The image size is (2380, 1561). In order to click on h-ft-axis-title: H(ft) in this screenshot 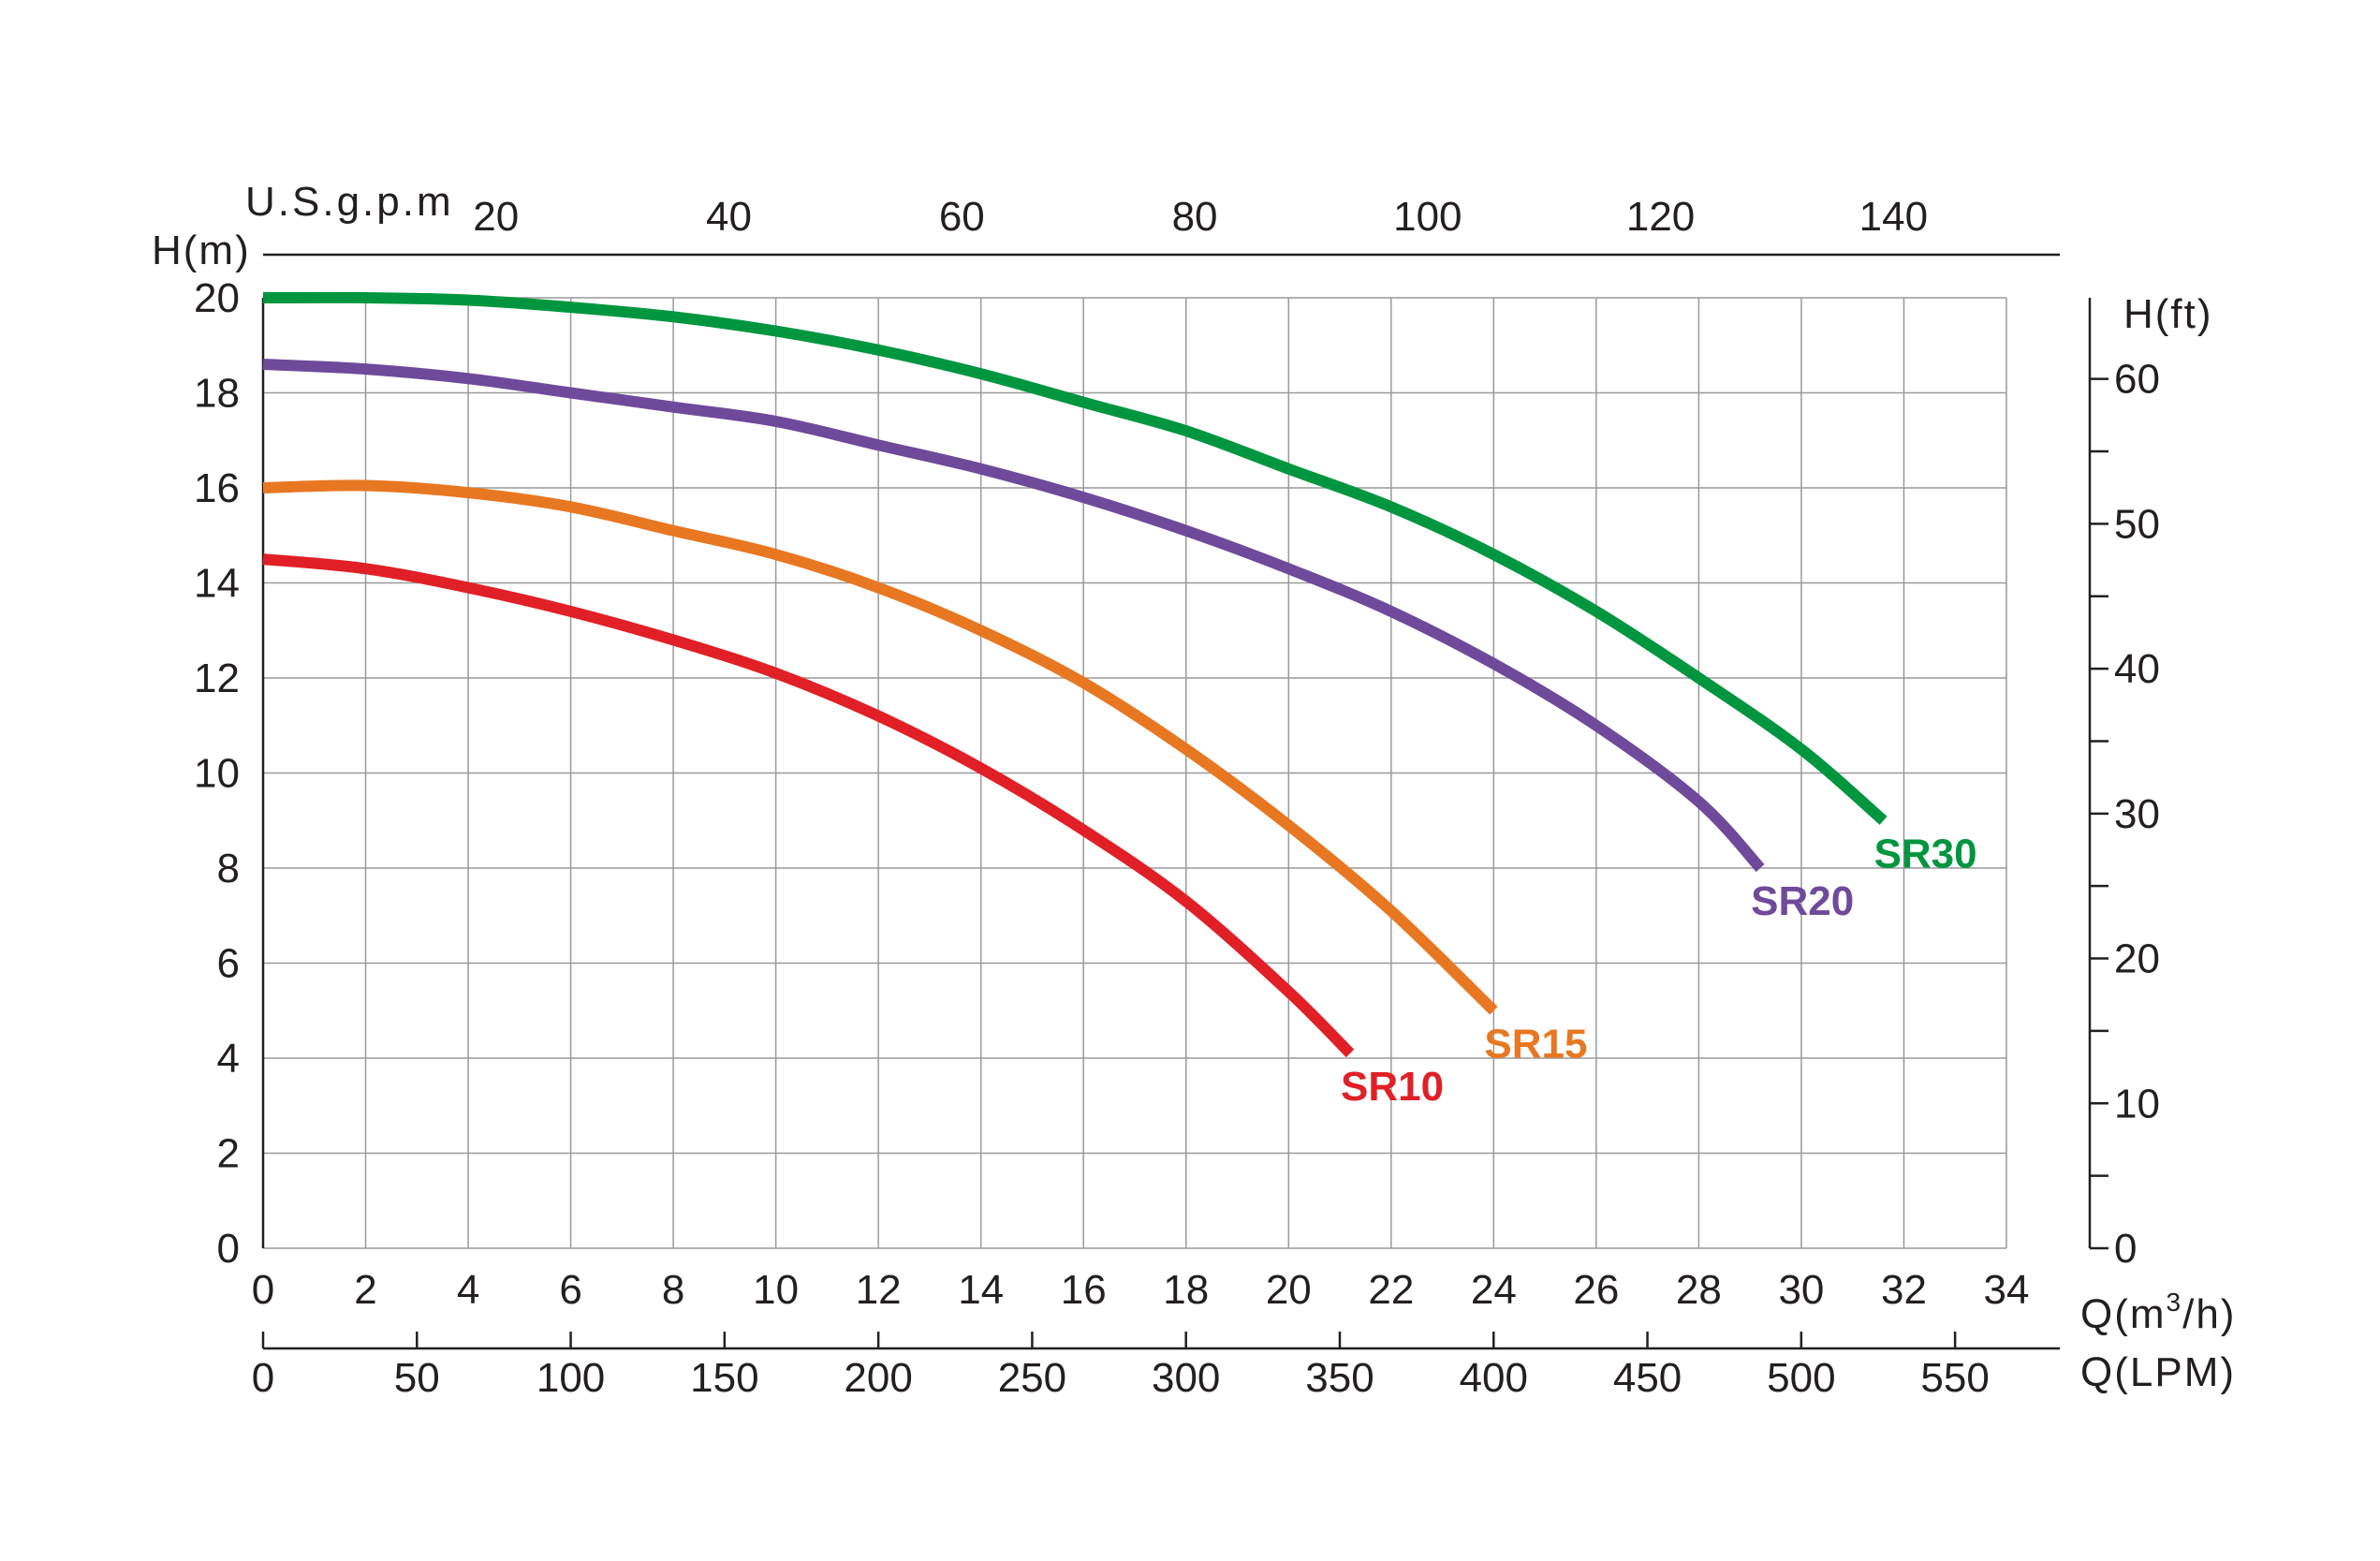, I will do `click(2168, 314)`.